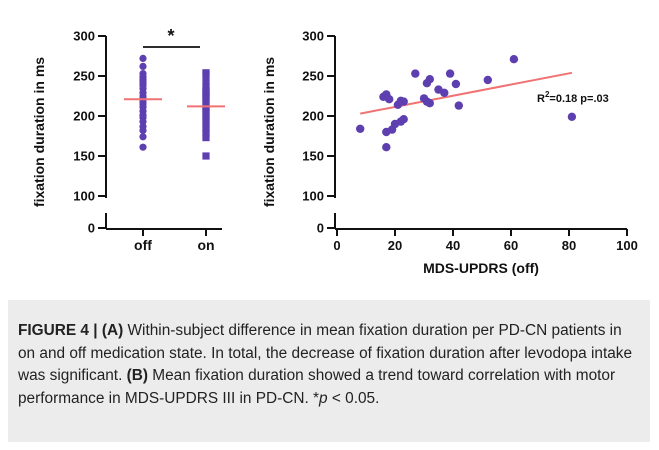 The width and height of the screenshot is (659, 450). What do you see at coordinates (323, 398) in the screenshot?
I see `caption-p-symbol: p` at bounding box center [323, 398].